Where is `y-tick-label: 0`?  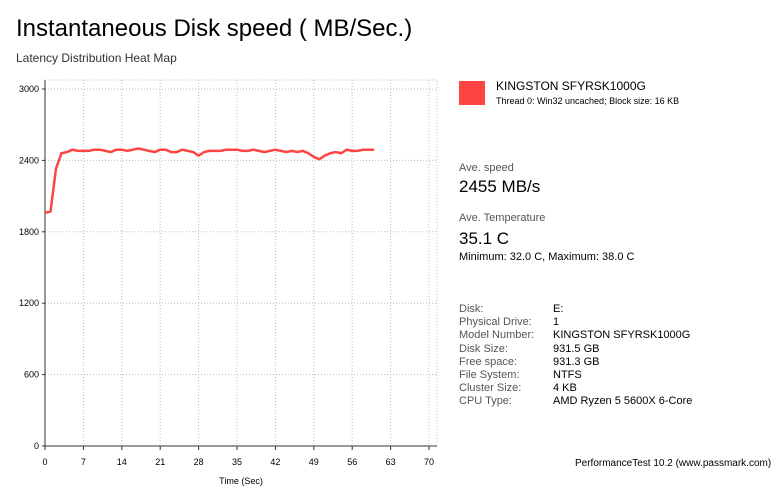
y-tick-label: 0 is located at coordinates (36, 446).